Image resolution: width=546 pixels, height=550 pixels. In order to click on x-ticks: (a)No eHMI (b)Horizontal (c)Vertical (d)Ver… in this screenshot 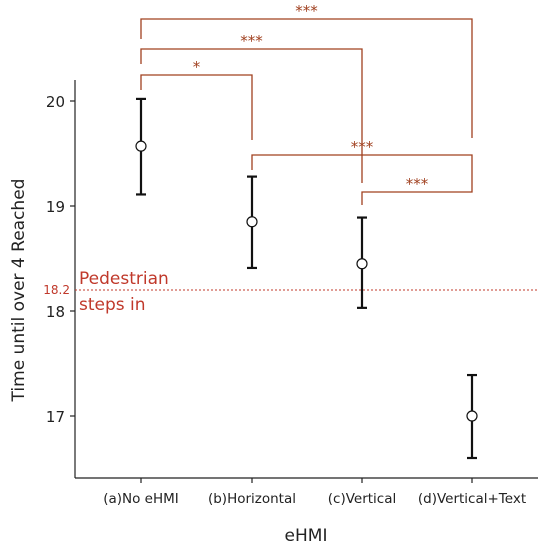, I will do `click(314, 492)`.